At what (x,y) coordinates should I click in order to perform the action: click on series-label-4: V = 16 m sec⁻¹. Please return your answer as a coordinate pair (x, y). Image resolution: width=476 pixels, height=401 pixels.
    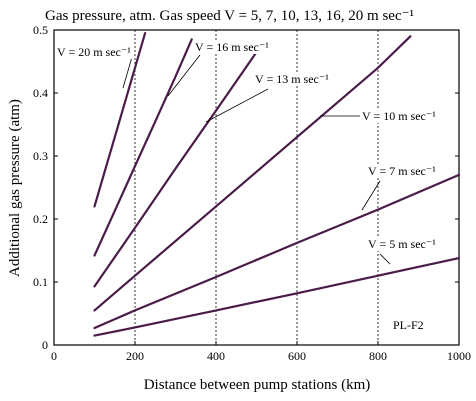
    Looking at the image, I should click on (232, 47).